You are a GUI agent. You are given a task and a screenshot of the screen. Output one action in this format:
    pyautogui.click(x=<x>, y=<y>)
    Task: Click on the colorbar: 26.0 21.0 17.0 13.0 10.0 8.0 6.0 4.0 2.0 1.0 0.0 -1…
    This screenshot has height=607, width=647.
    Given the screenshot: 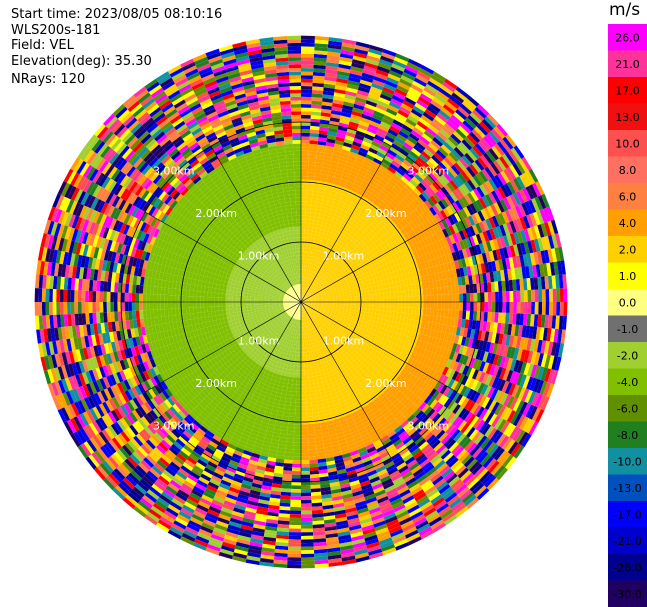 What is the action you would take?
    pyautogui.click(x=627, y=315)
    